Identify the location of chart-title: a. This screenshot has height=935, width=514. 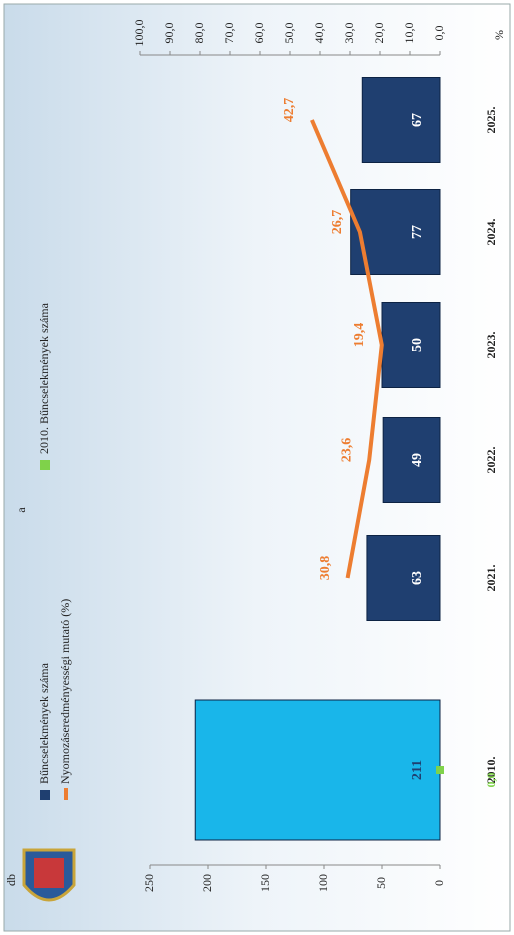
(21, 510).